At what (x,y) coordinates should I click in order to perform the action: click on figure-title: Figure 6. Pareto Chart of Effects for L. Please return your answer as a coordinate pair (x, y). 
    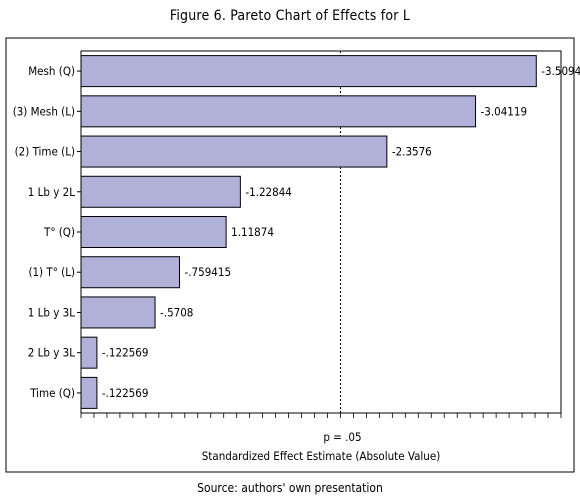
    Looking at the image, I should click on (290, 16).